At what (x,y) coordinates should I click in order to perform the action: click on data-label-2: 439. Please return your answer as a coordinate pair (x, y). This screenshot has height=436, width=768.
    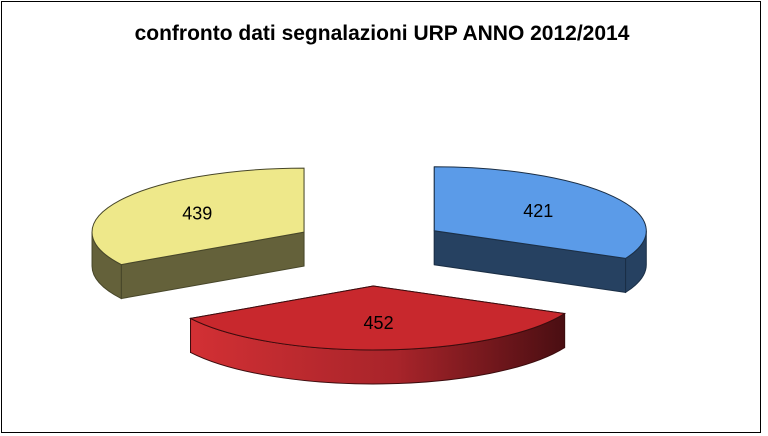
    Looking at the image, I should click on (197, 214).